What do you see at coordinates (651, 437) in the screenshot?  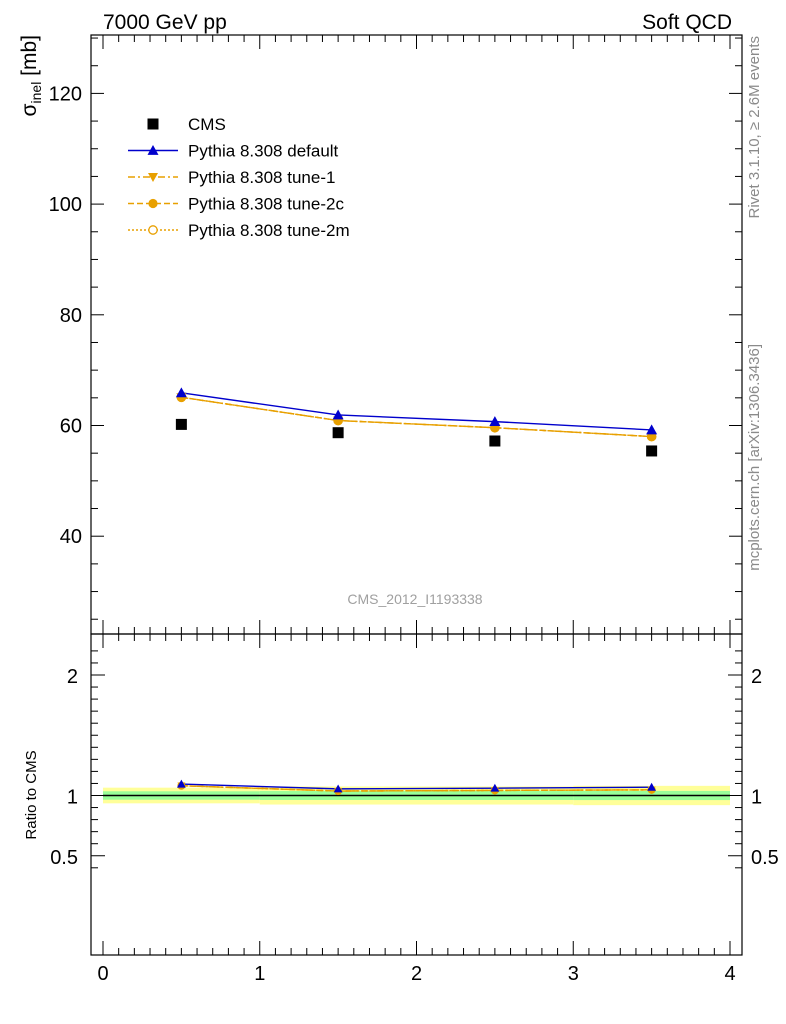 I see `main-point-tune1` at bounding box center [651, 437].